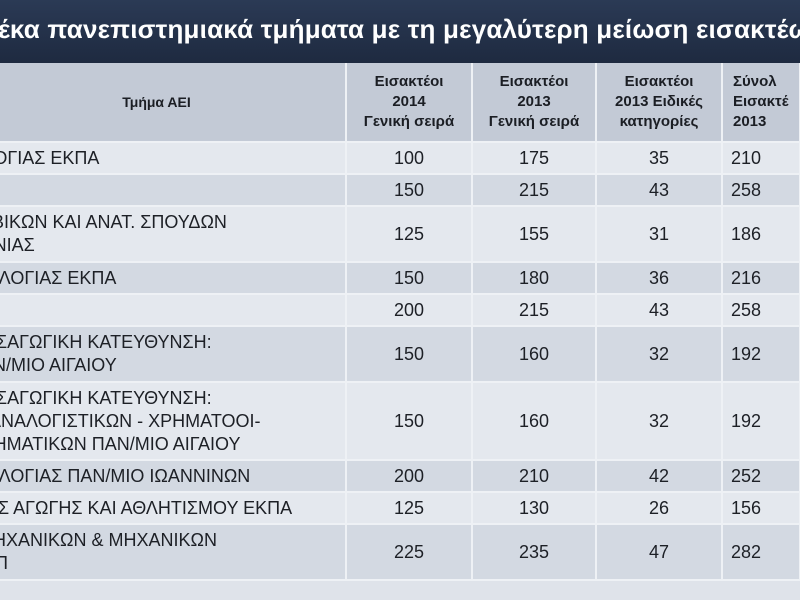 The height and width of the screenshot is (600, 800). Describe the element at coordinates (659, 158) in the screenshot. I see `special-2013-cell: 35` at that location.